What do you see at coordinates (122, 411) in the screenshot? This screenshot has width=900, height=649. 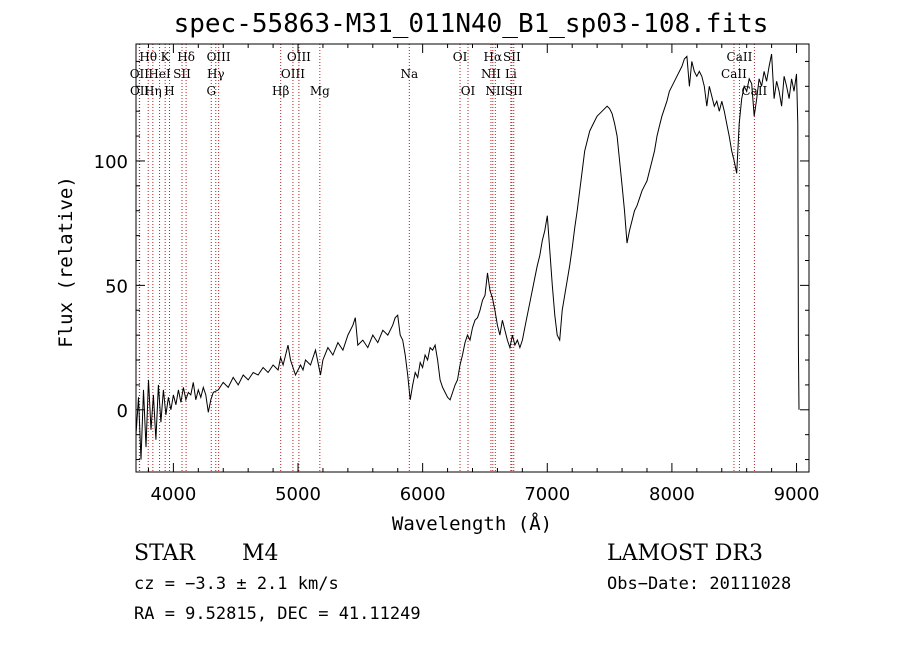 I see `y-tick-label-0: 0` at bounding box center [122, 411].